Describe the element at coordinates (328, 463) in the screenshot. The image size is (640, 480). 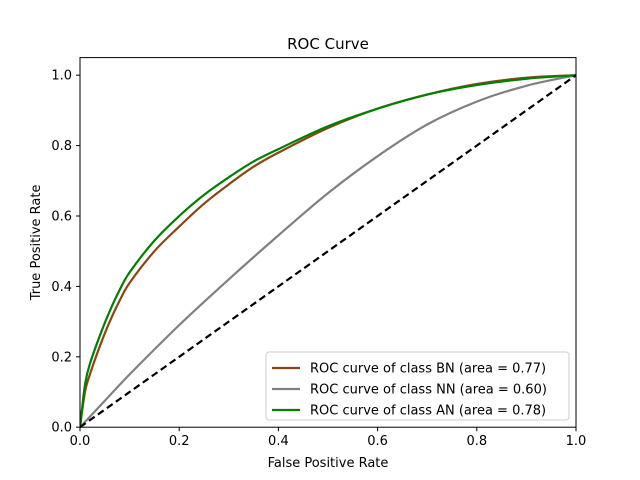
I see `x-axis-label: False Positive Rate` at that location.